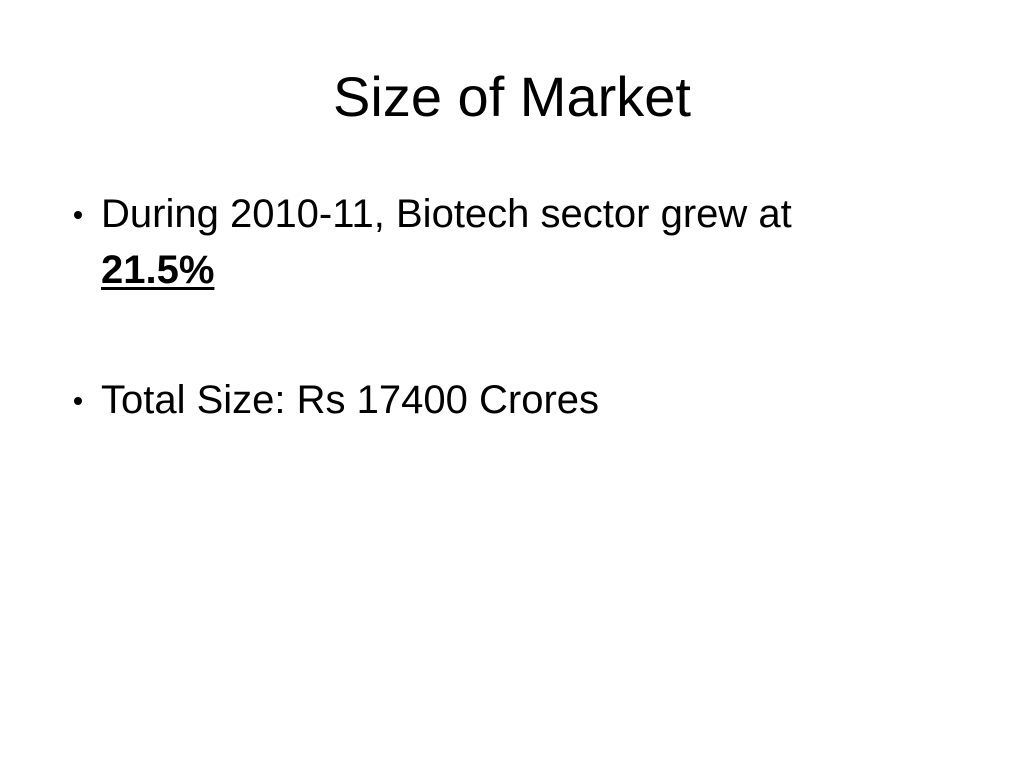 The height and width of the screenshot is (768, 1024). Describe the element at coordinates (158, 270) in the screenshot. I see `bullet-emphasis: 21.5%` at that location.